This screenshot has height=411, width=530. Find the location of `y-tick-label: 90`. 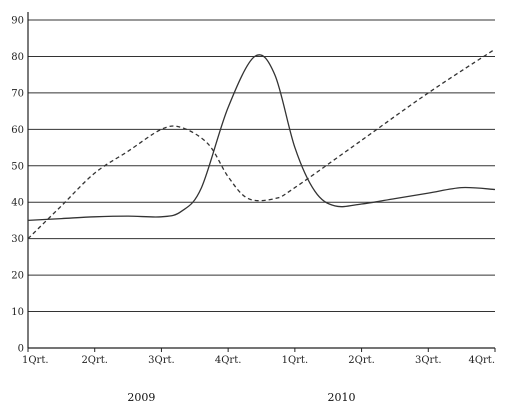

y-tick-label: 90 is located at coordinates (17, 21).